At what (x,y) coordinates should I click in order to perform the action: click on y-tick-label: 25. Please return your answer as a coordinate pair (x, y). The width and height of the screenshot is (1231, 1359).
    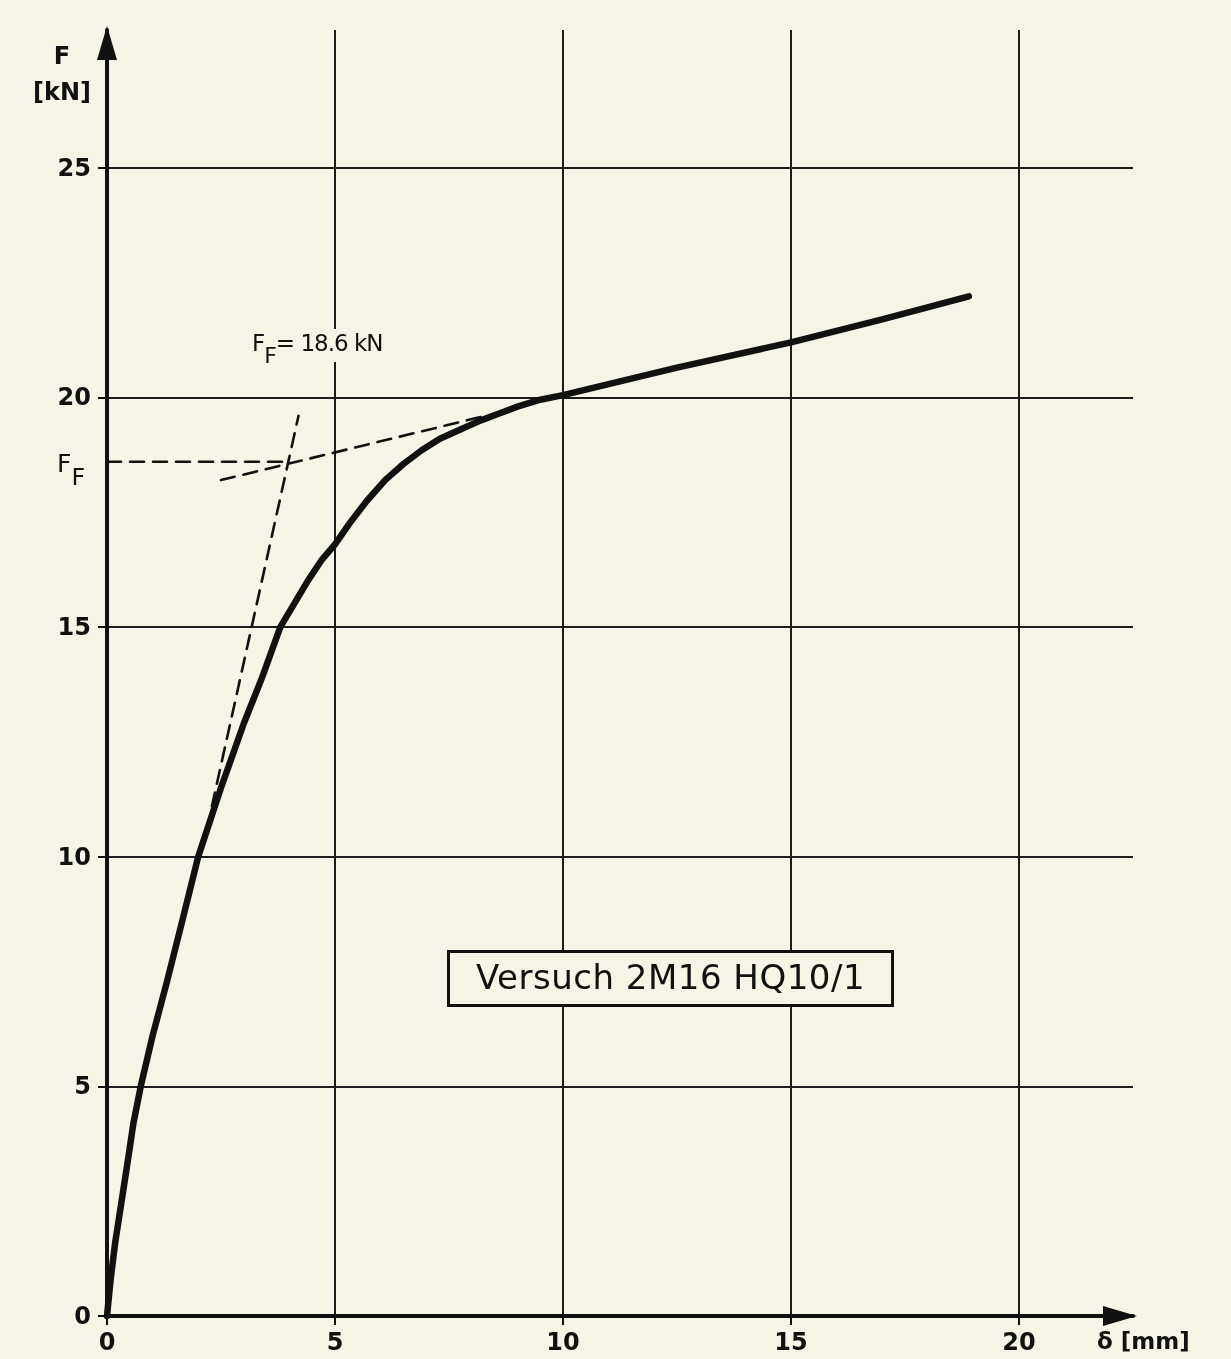
    Looking at the image, I should click on (74, 167).